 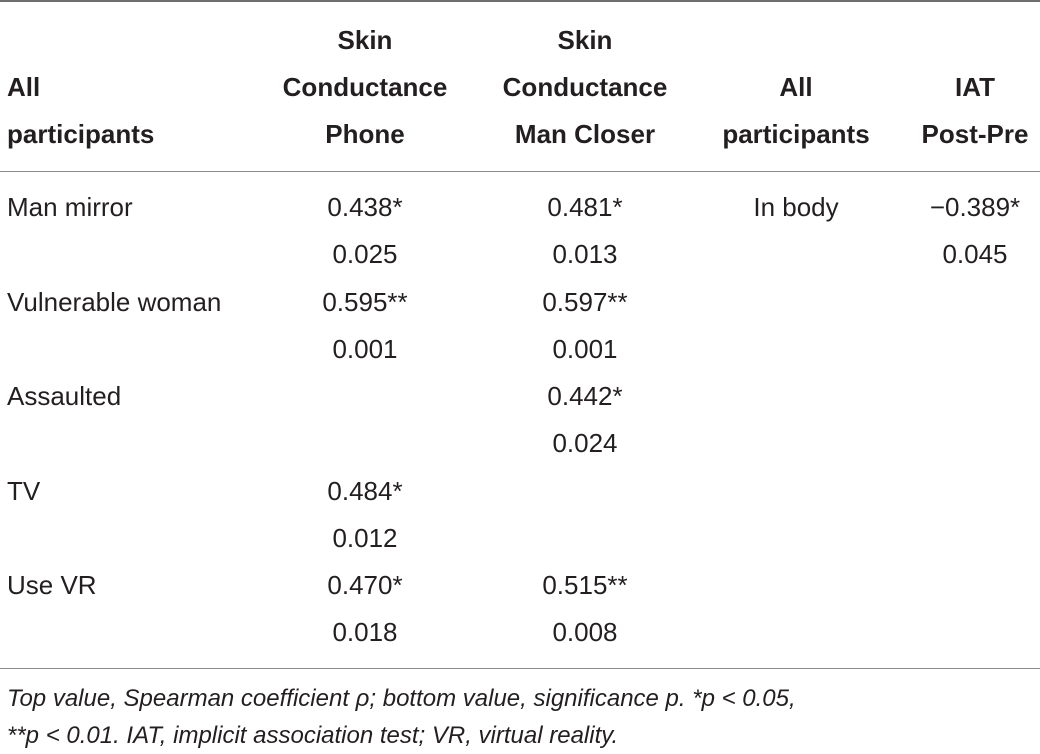 I want to click on header-text: Post-Pre, so click(x=975, y=134).